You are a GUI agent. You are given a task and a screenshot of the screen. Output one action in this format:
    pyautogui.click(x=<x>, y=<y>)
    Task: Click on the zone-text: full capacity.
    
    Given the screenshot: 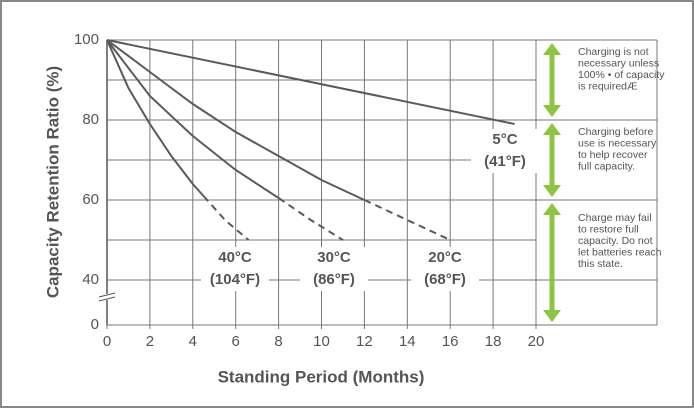 What is the action you would take?
    pyautogui.click(x=606, y=166)
    